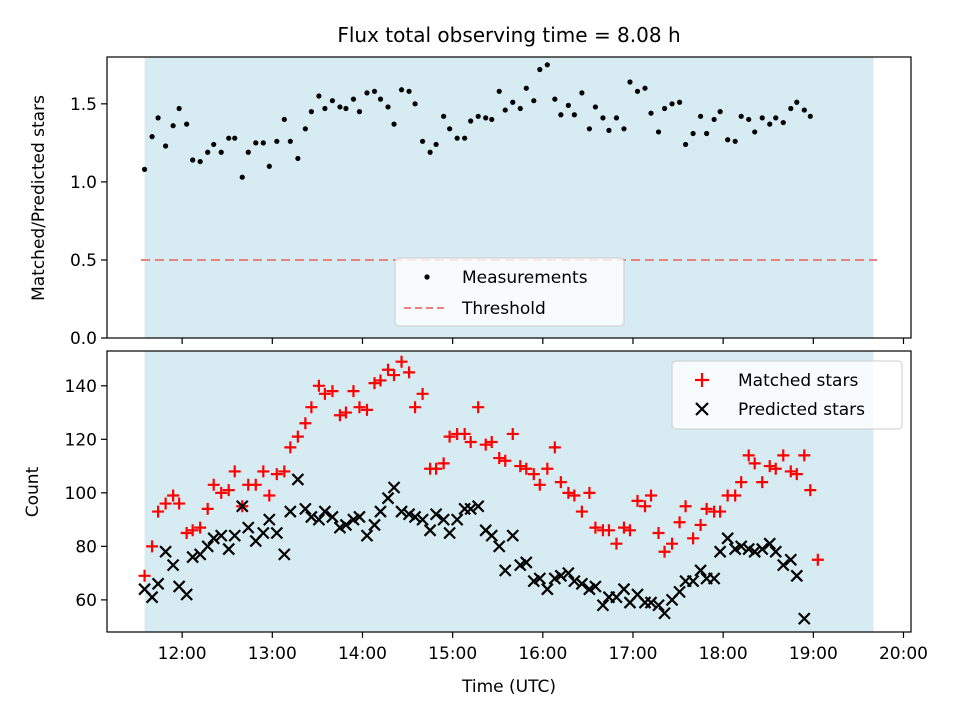 The image size is (960, 720). Describe the element at coordinates (813, 654) in the screenshot. I see `x-time-tick-label: 19:00` at that location.